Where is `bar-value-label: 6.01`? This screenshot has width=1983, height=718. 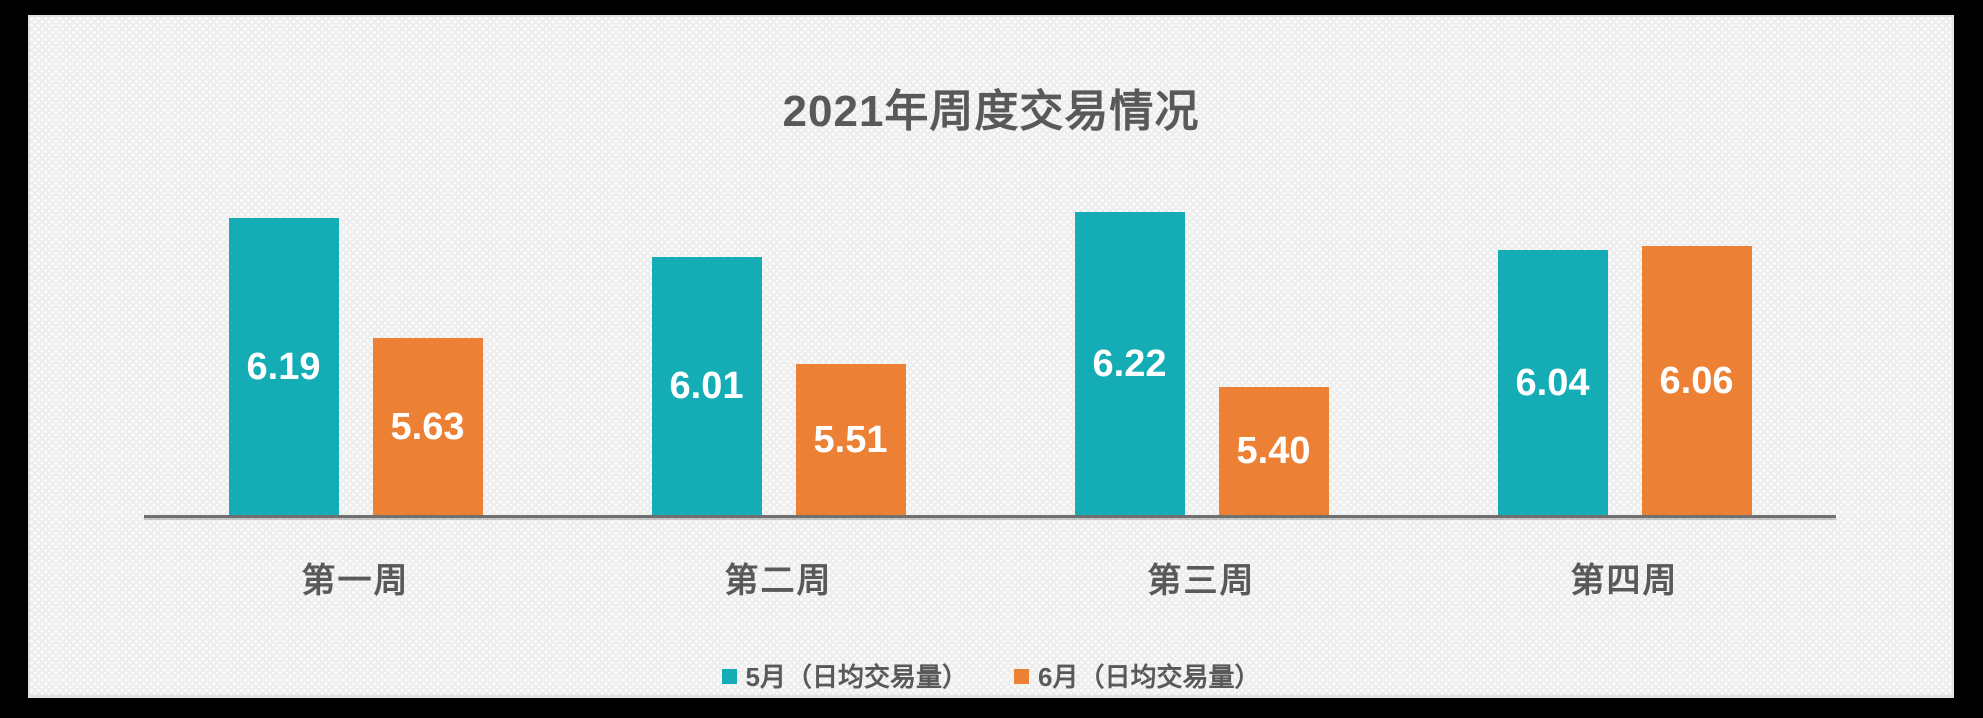
bar-value-label: 6.01 is located at coordinates (706, 386).